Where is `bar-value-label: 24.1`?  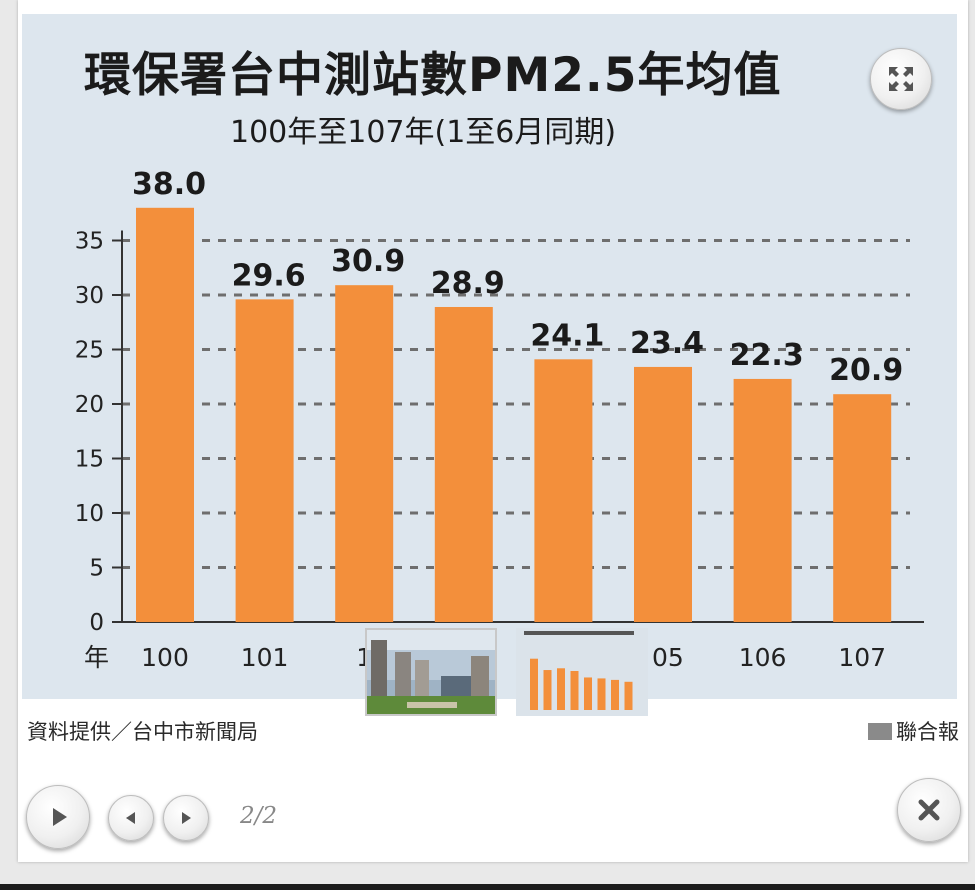
bar-value-label: 24.1 is located at coordinates (567, 335).